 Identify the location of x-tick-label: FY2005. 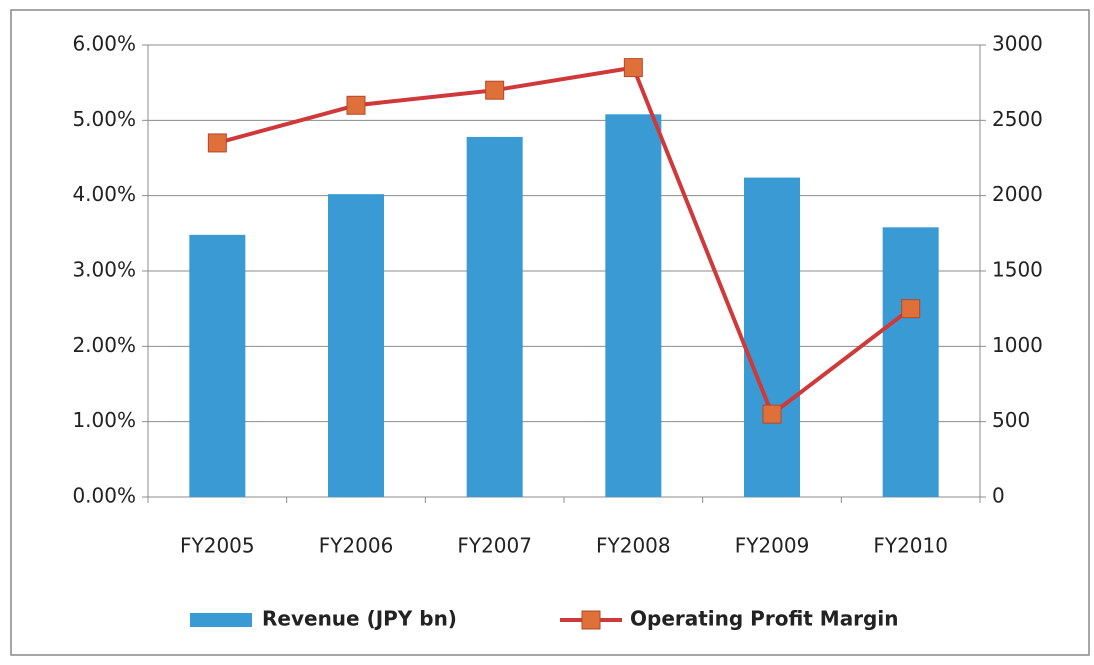
(217, 546).